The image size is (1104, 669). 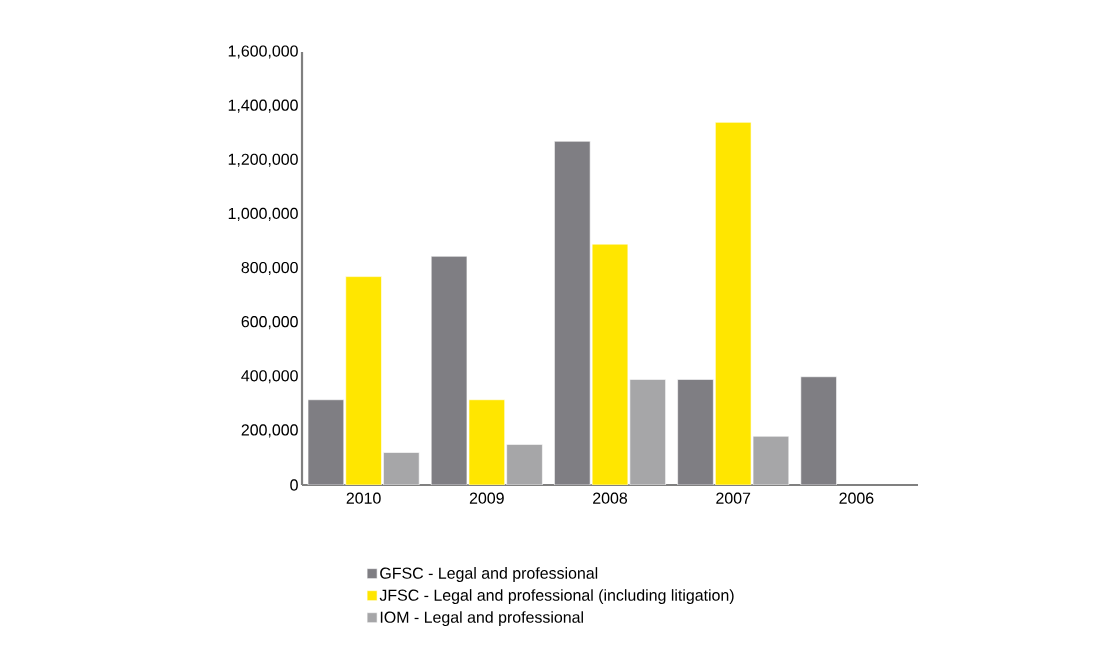 What do you see at coordinates (263, 106) in the screenshot?
I see `y-tick-label: 1,400,000` at bounding box center [263, 106].